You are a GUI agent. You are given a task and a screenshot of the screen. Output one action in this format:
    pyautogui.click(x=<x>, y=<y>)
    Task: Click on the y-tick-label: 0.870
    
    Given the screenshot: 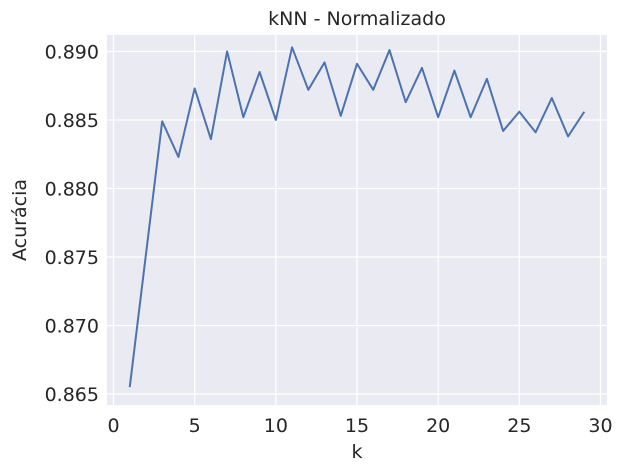 What is the action you would take?
    pyautogui.click(x=72, y=327)
    